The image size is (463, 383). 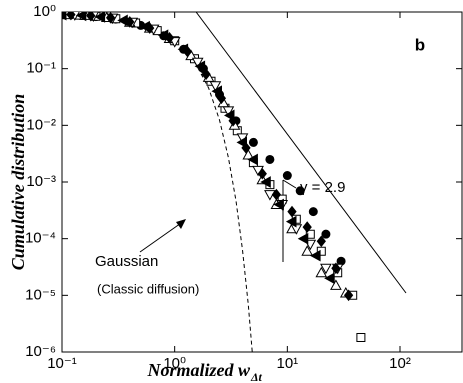 What do you see at coordinates (62, 363) in the screenshot?
I see `x-tick-label: 10⁻¹` at bounding box center [62, 363].